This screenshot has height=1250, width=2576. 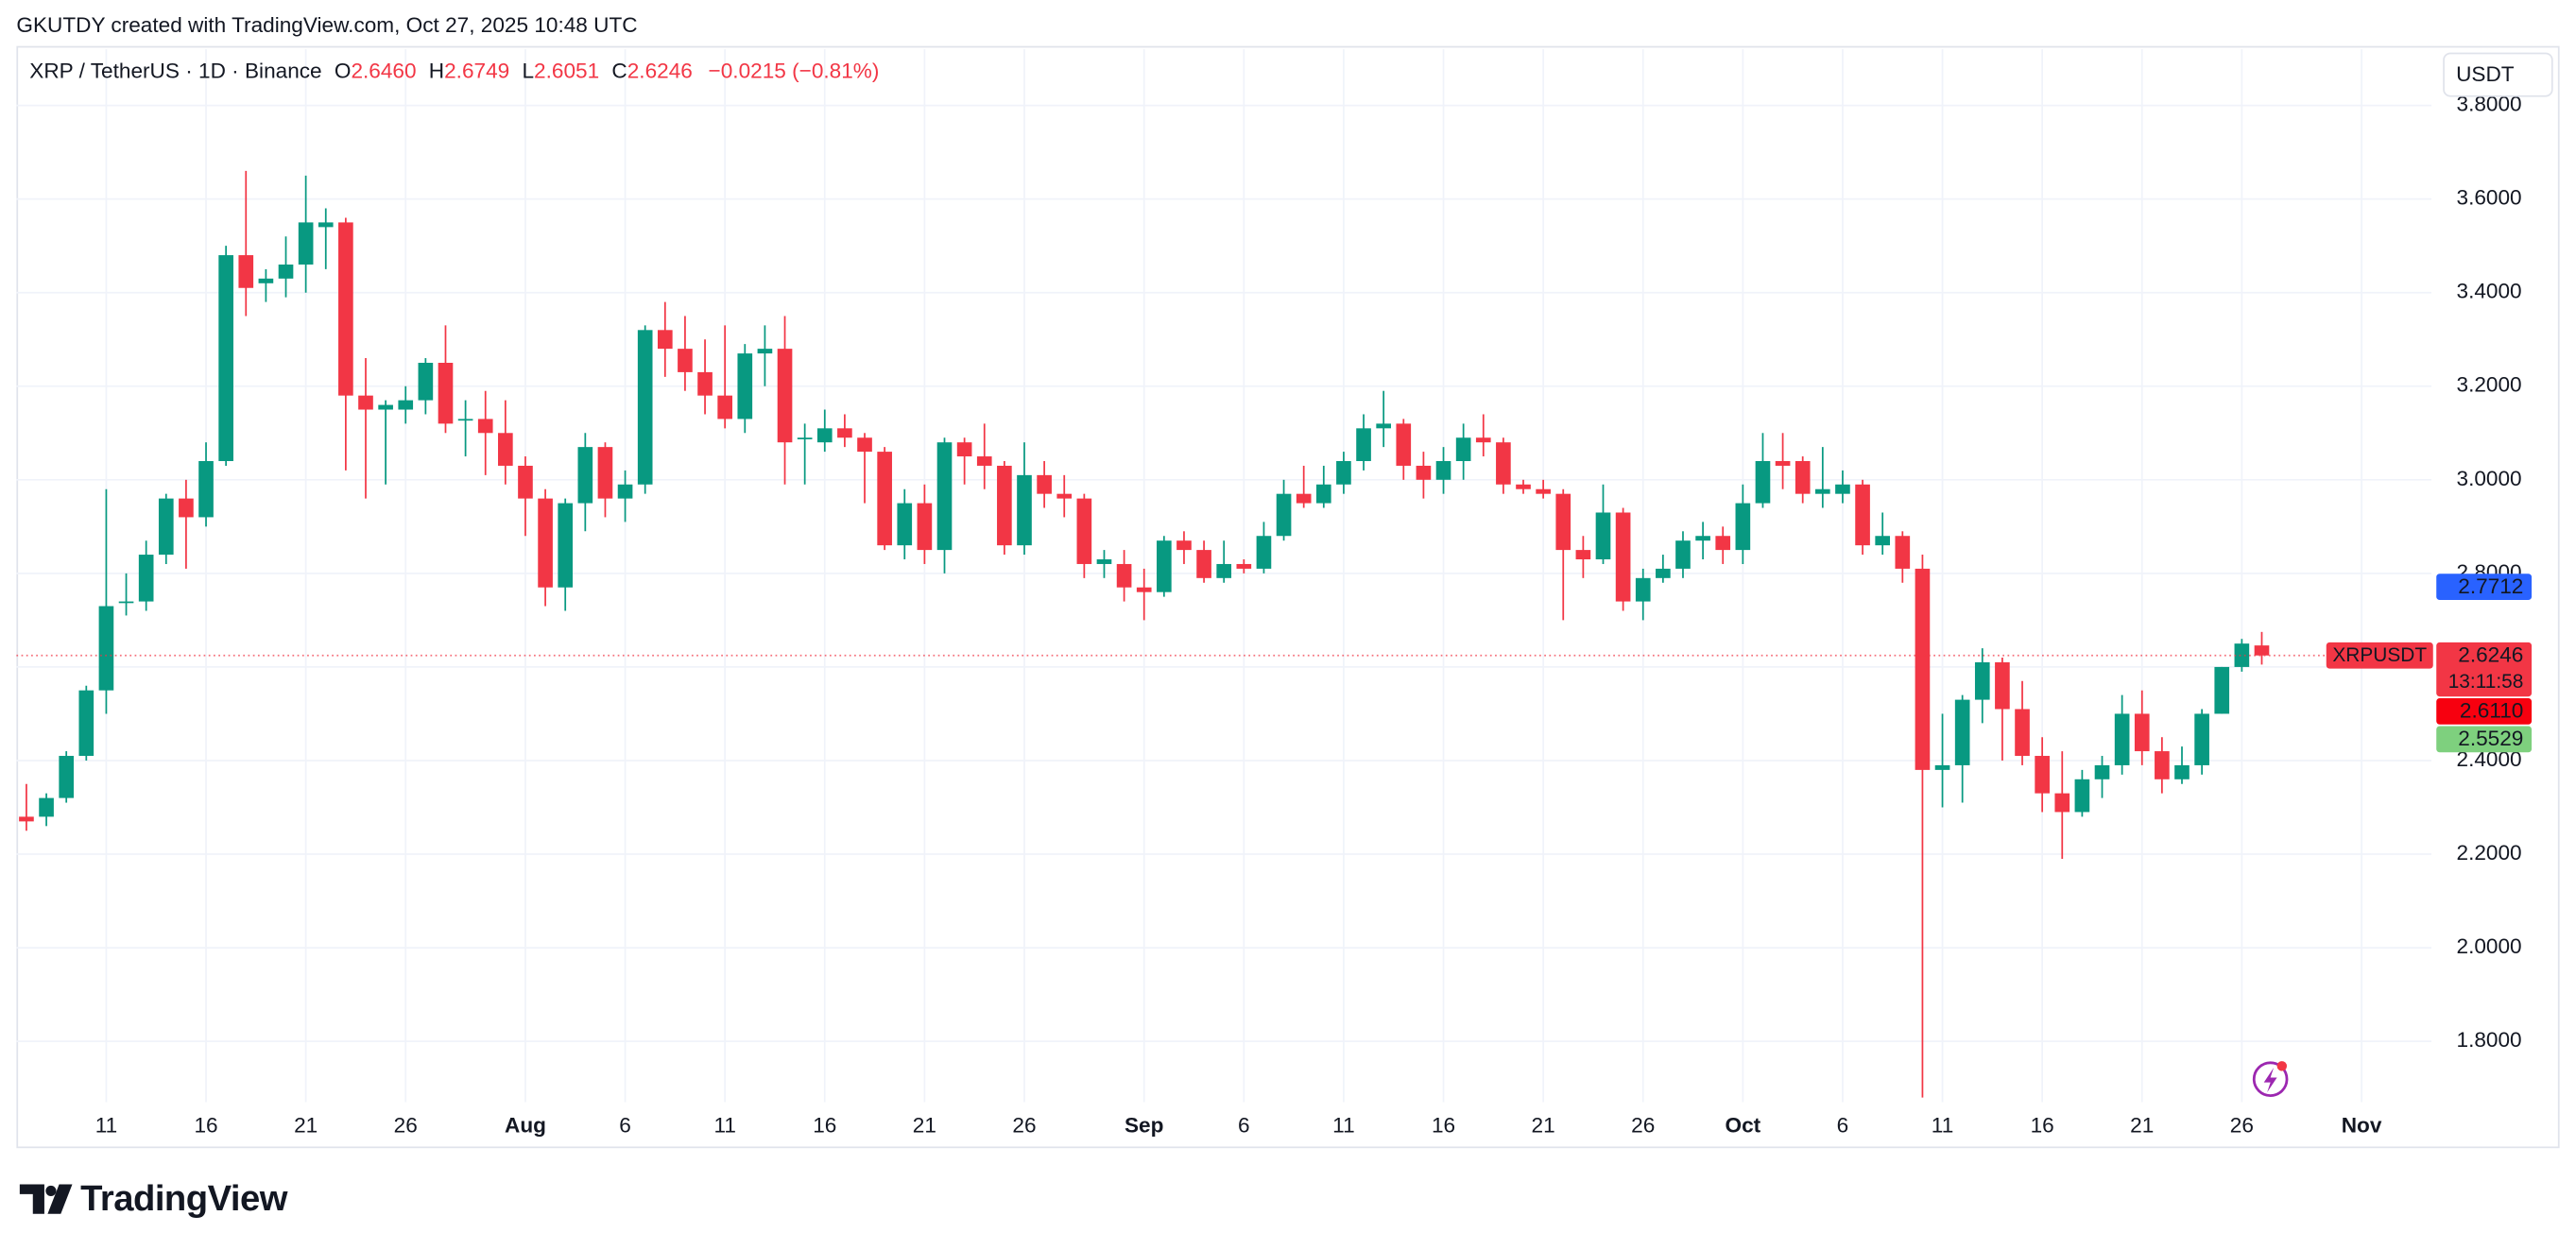 What do you see at coordinates (383, 70) in the screenshot?
I see `legend-value: 2.6460` at bounding box center [383, 70].